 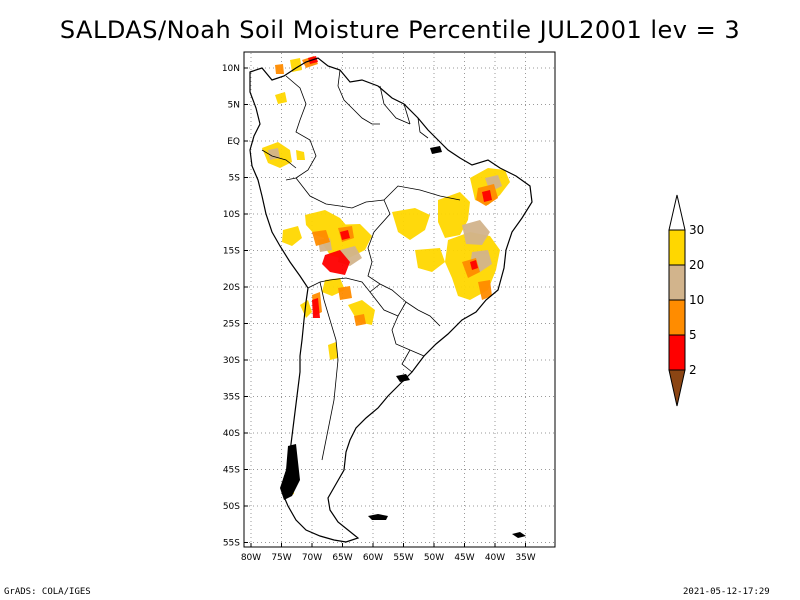 What do you see at coordinates (235, 179) in the screenshot?
I see `lat-tick-label: 5S` at bounding box center [235, 179].